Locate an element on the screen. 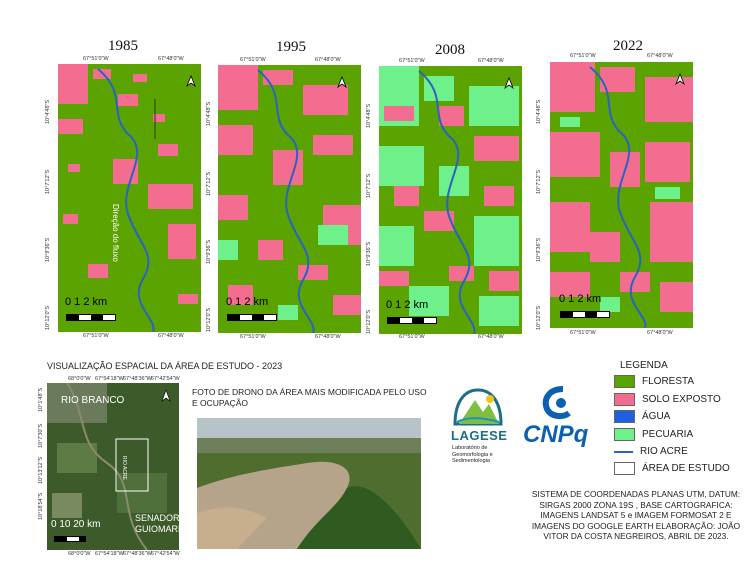  map-panel-1985: Direção do fluxo is located at coordinates (129, 198).